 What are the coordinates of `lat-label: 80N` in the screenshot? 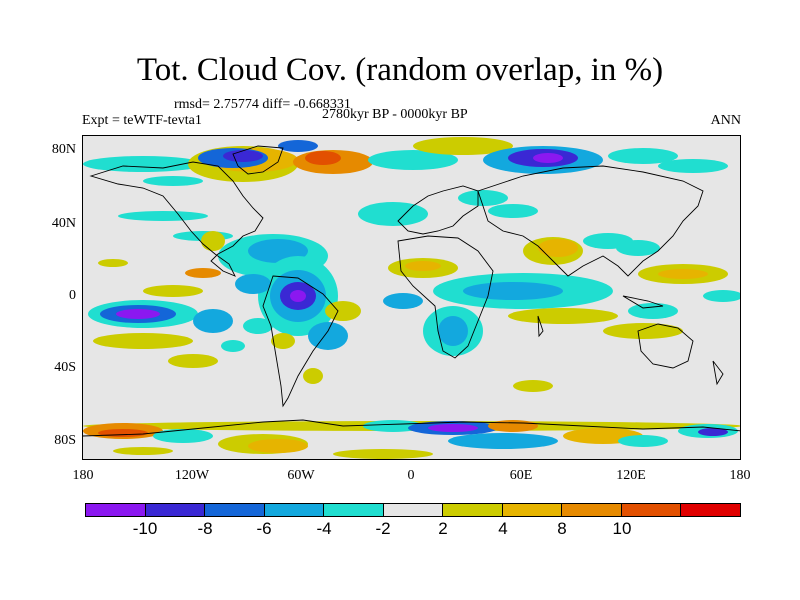 It's located at (63, 149).